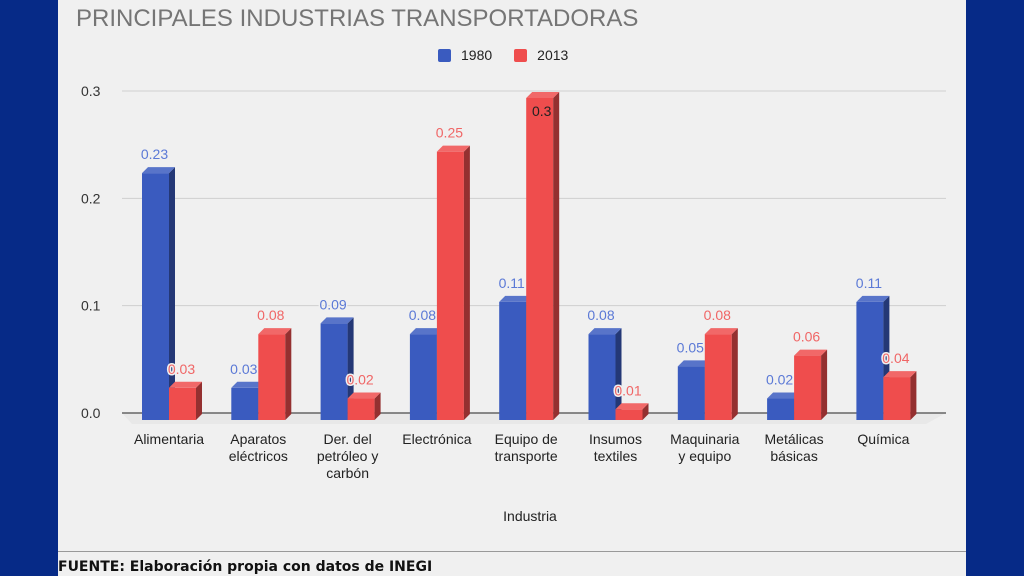 This screenshot has width=1024, height=576. I want to click on y-tick-label: 0.3, so click(91, 91).